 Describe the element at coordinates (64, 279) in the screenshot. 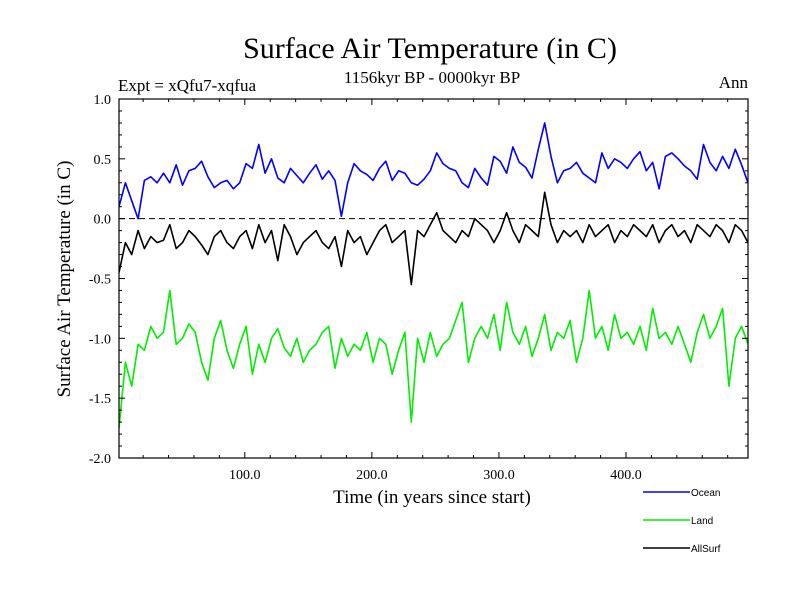

I see `y-axis-label: Surface Air Temperature (in C)` at that location.